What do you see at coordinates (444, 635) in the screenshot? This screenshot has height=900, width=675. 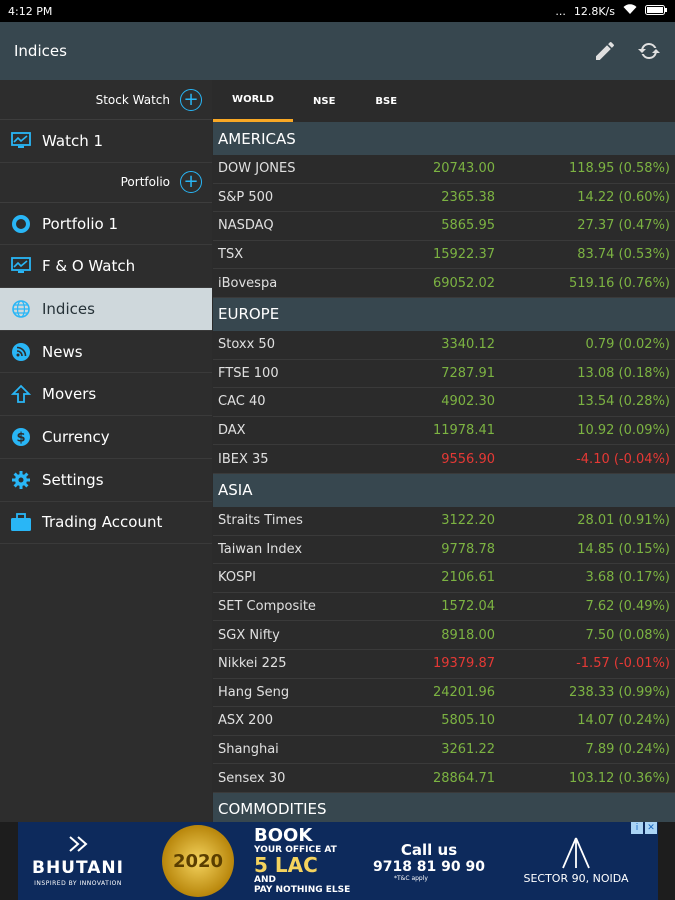 I see `index-row: SGX Nifty 8918.00 7.50 (0.08%)` at bounding box center [444, 635].